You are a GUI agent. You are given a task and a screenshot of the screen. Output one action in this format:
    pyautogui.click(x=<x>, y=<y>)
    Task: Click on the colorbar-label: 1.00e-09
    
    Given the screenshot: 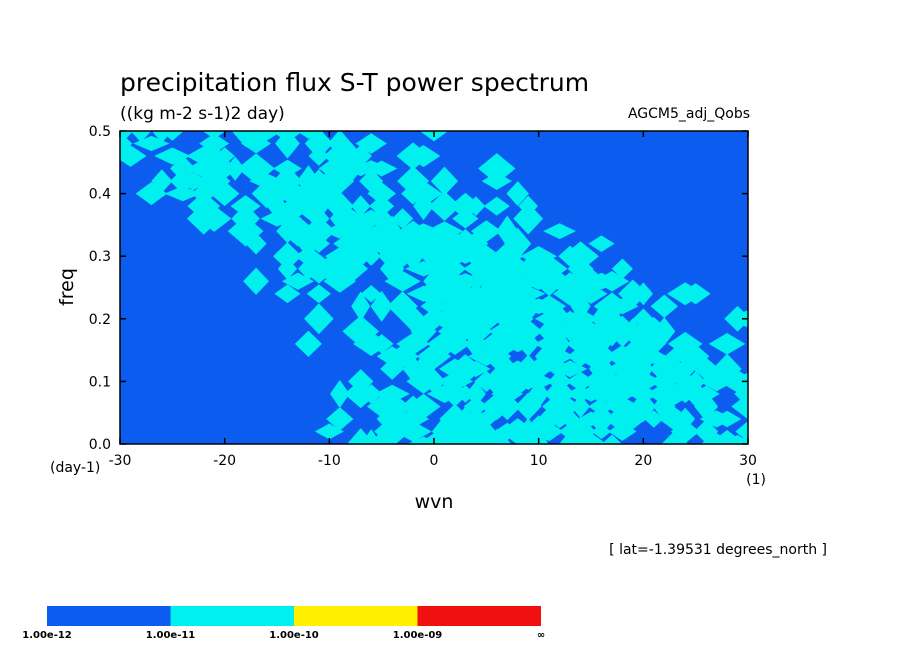 What is the action you would take?
    pyautogui.click(x=418, y=635)
    